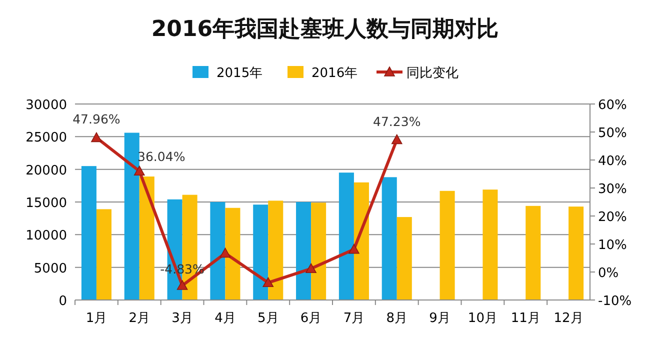 This screenshot has height=343, width=650. What do you see at coordinates (483, 318) in the screenshot?
I see `x-tick-label: 10月` at bounding box center [483, 318].